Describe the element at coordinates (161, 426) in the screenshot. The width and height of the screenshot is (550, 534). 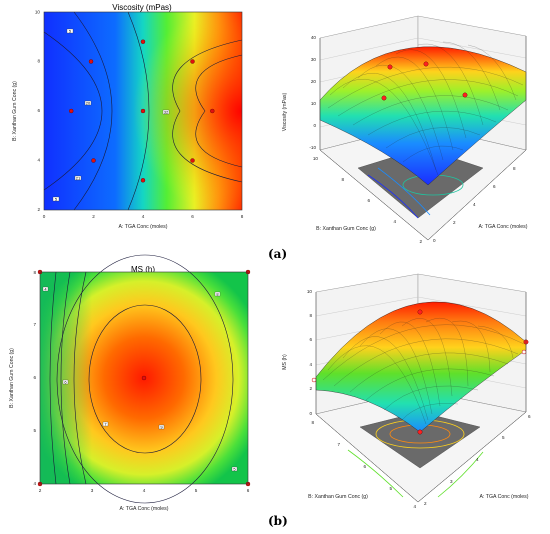
I see `contour-label: 9` at that location.